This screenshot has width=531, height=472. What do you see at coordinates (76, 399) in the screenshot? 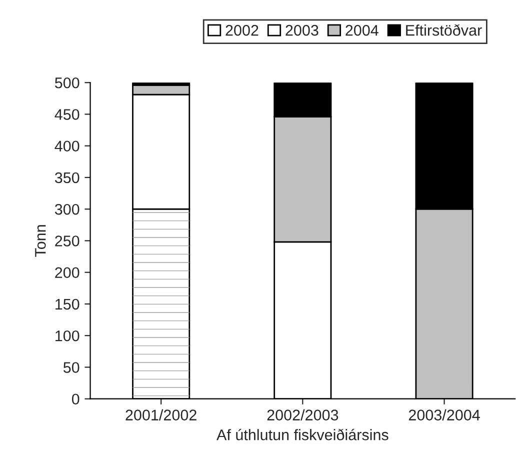
I see `y-tick-label: 0` at bounding box center [76, 399].